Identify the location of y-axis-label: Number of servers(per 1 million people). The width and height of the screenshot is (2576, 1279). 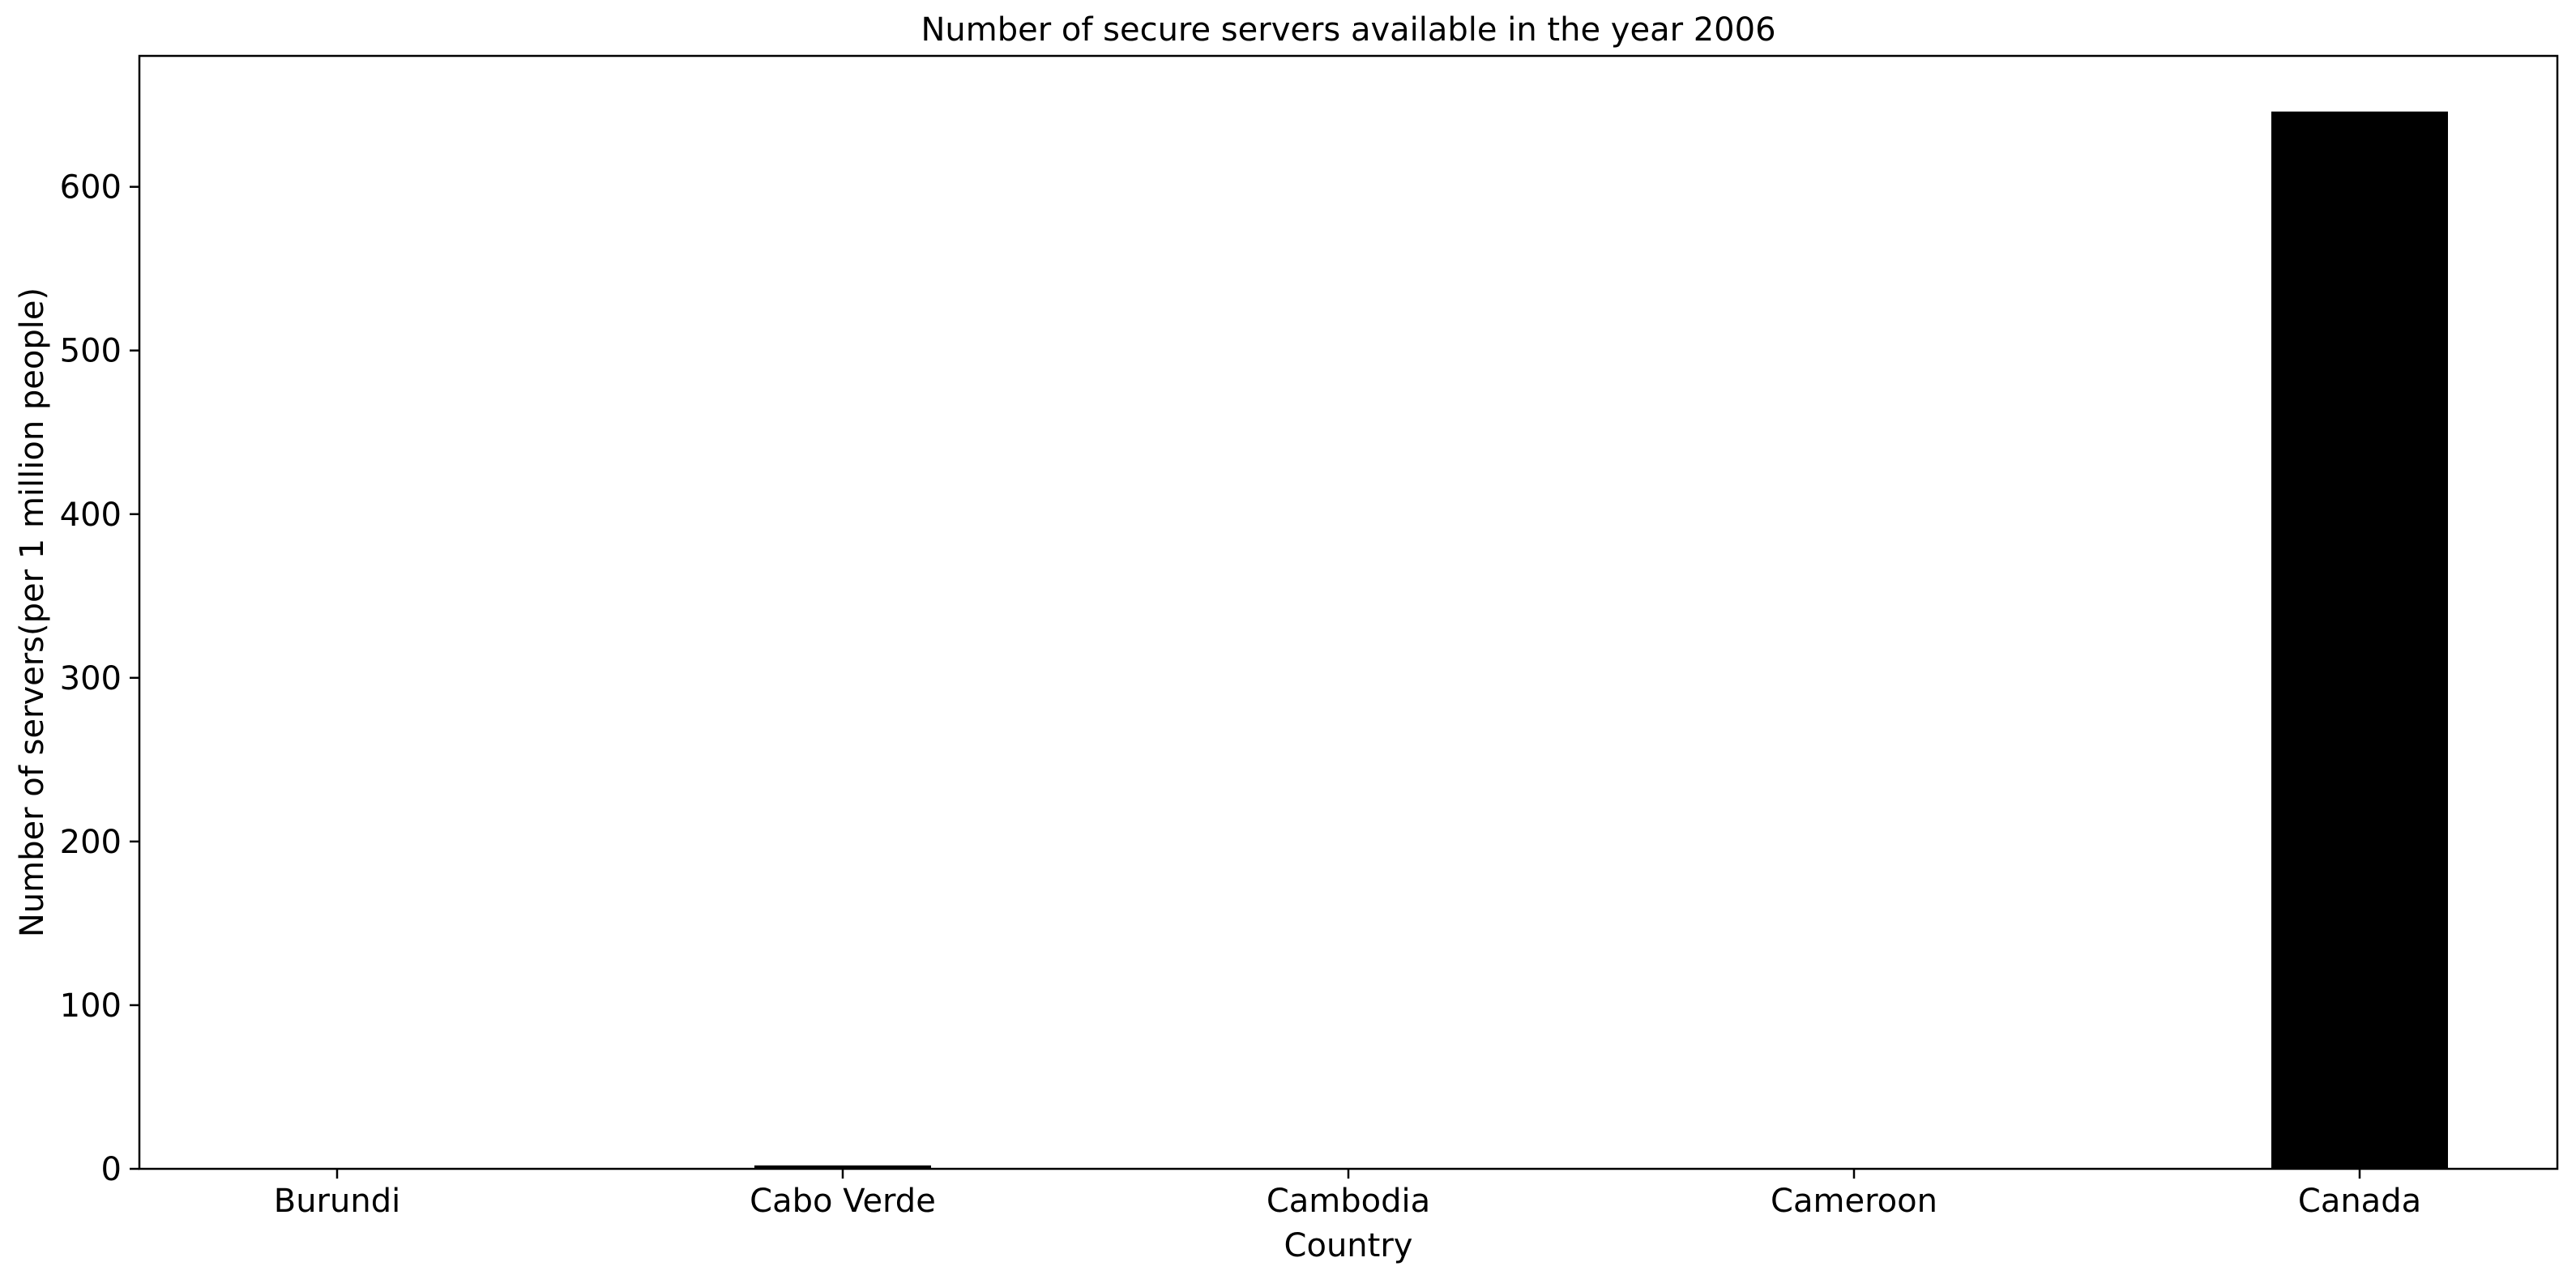
(32, 612).